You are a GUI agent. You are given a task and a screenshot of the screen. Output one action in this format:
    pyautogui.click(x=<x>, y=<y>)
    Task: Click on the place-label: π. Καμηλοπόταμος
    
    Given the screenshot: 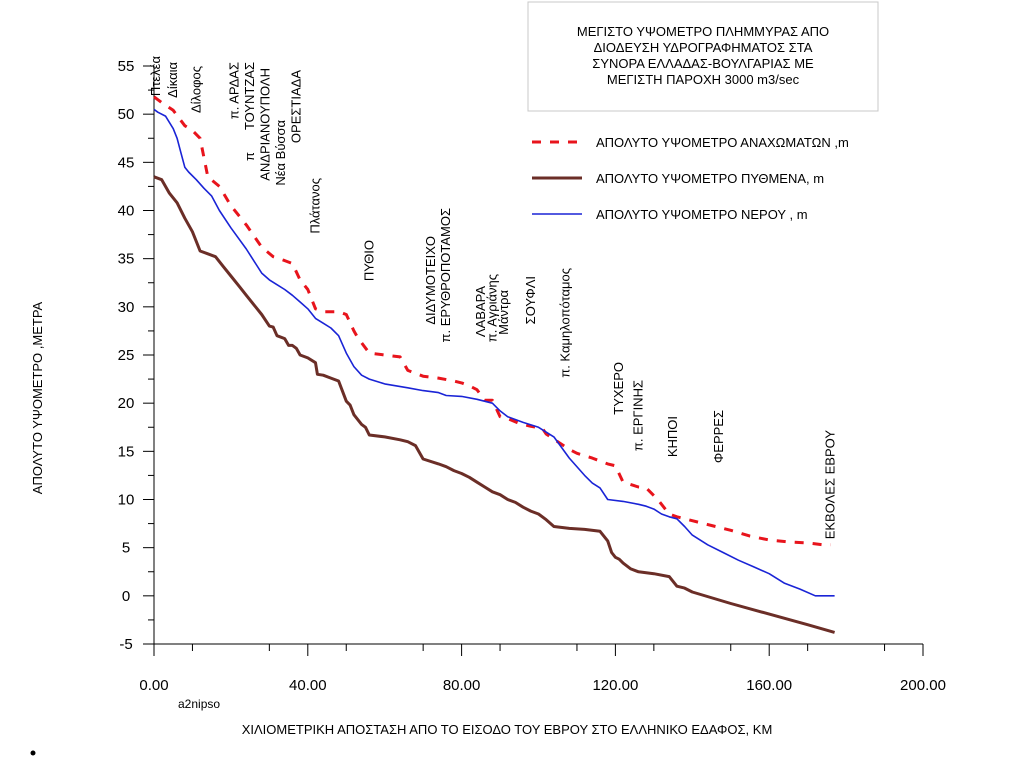 What is the action you would take?
    pyautogui.click(x=564, y=323)
    